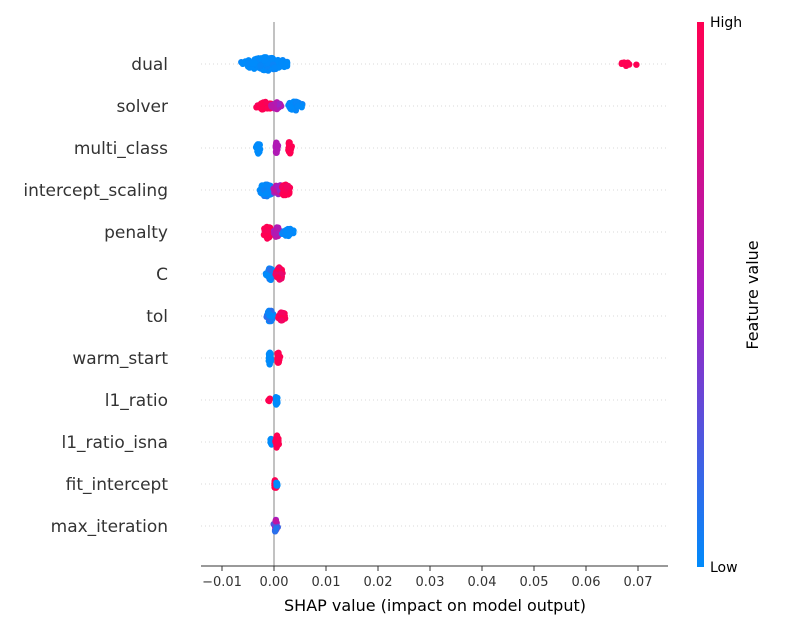  I want to click on colorbar-title: Feature value, so click(752, 294).